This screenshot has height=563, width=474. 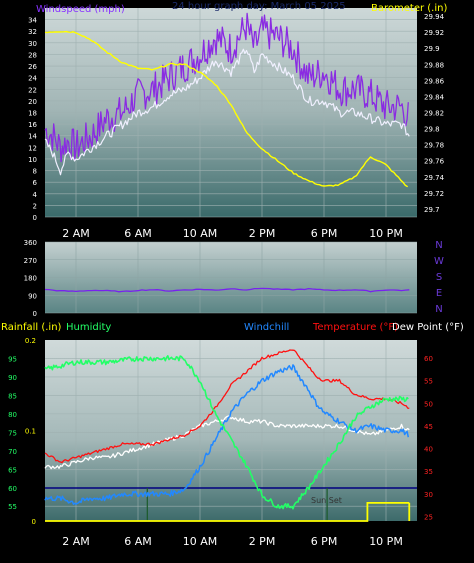 I want to click on humidity-tick-label: 80, so click(x=12, y=415).